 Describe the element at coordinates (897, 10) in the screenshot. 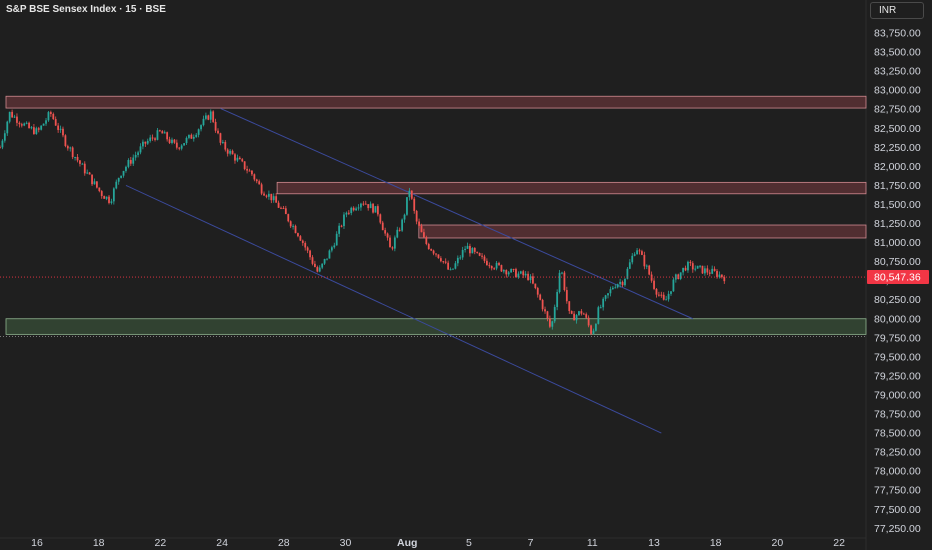

I see `currency-button: INR` at that location.